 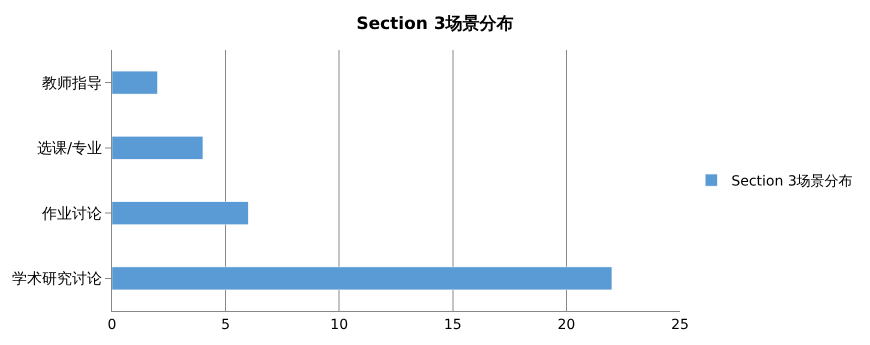 What do you see at coordinates (453, 324) in the screenshot?
I see `x-tick-label: 15` at bounding box center [453, 324].